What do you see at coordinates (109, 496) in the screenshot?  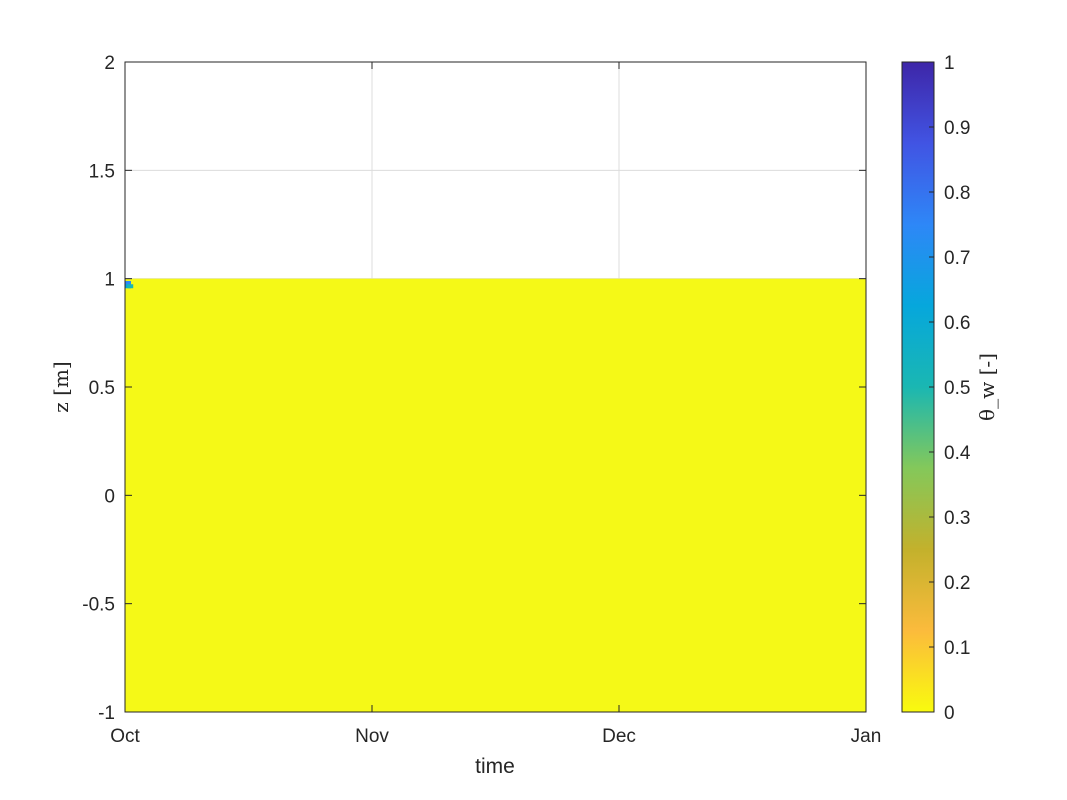 I see `y-tick-label: 0` at bounding box center [109, 496].